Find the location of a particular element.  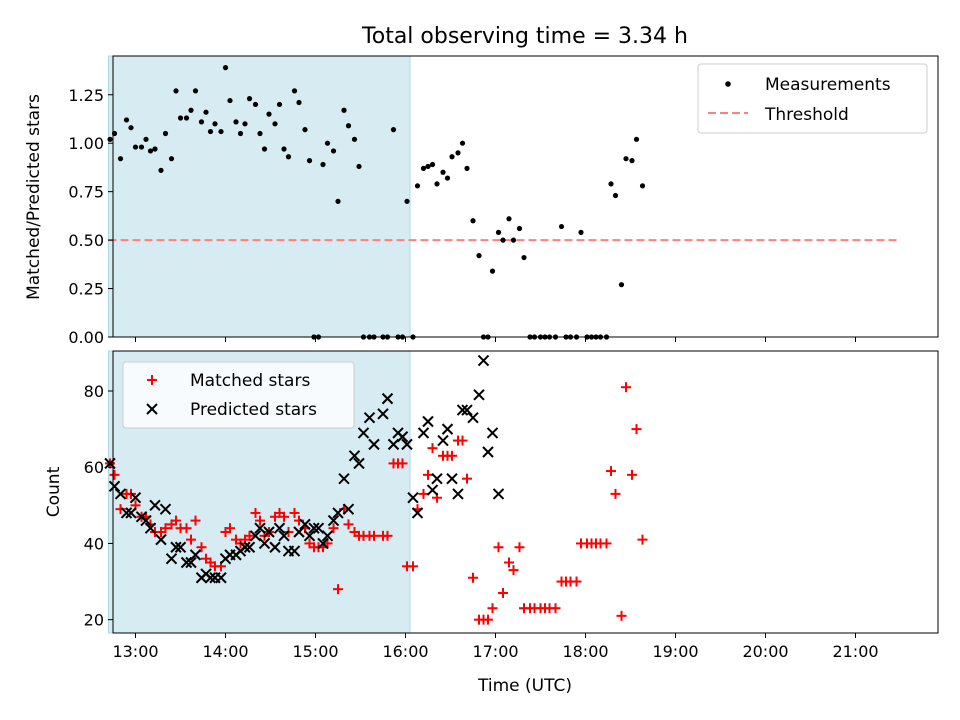

bottom-legend: Matched stars Predicted stars is located at coordinates (238, 395).